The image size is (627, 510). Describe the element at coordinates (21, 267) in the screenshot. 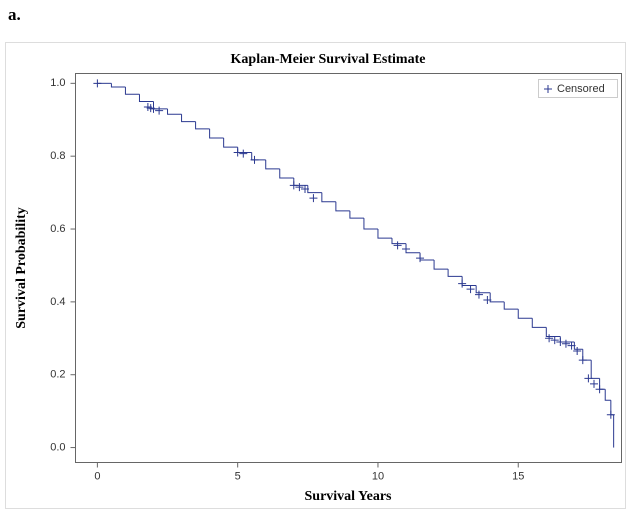

I see `y-axis-label: Survival Probability` at that location.